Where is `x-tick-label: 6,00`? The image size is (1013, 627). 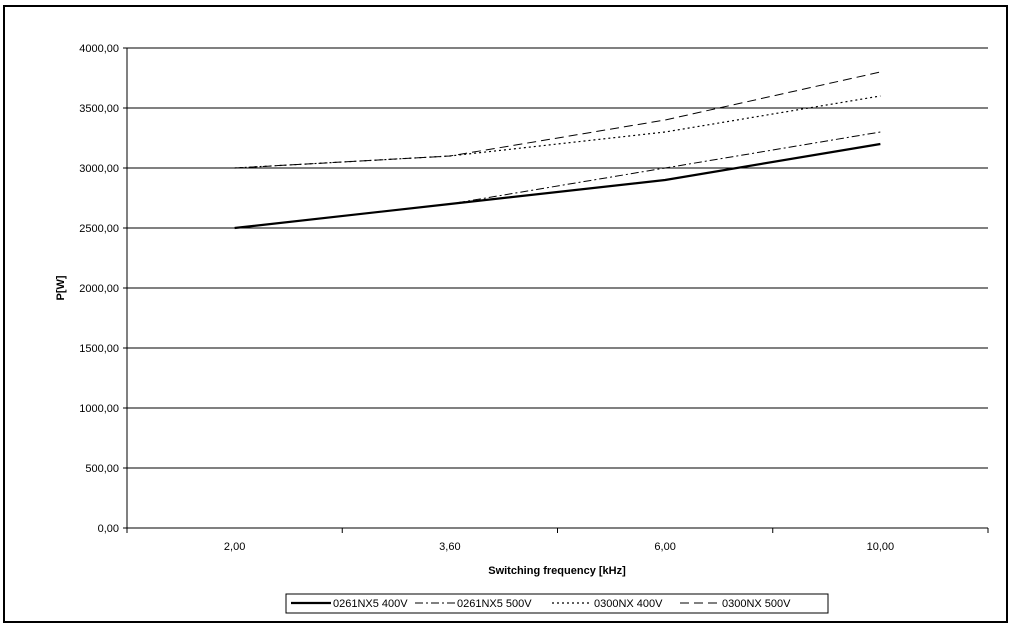
x-tick-label: 6,00 is located at coordinates (664, 547).